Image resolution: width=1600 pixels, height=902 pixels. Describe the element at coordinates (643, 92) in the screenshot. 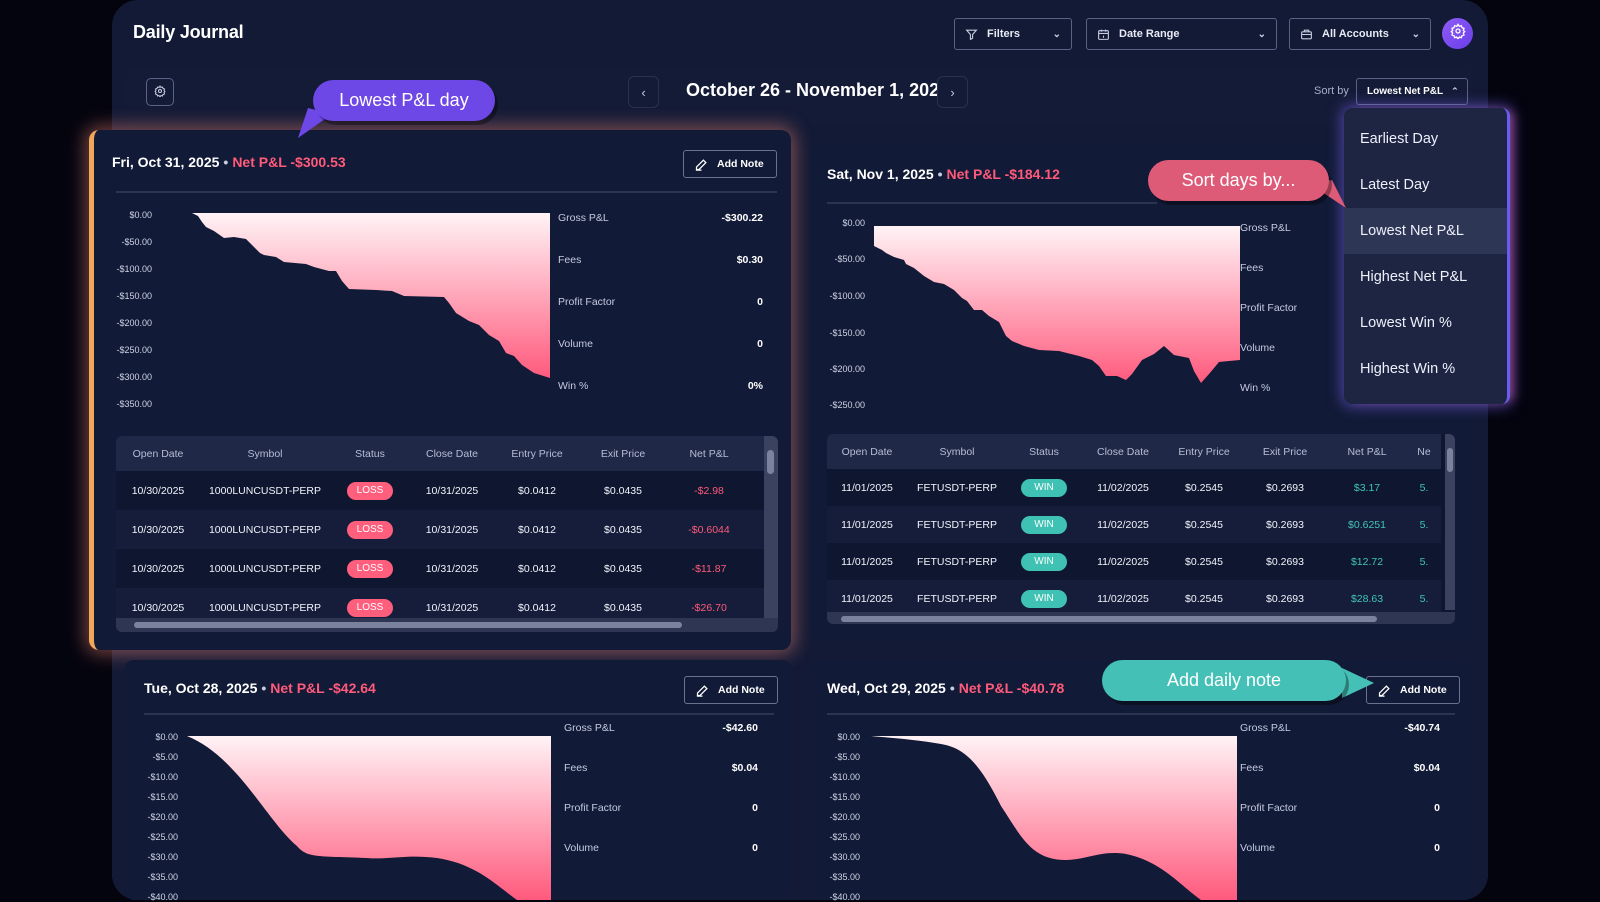

I see `previous-week-button: ‹` at that location.